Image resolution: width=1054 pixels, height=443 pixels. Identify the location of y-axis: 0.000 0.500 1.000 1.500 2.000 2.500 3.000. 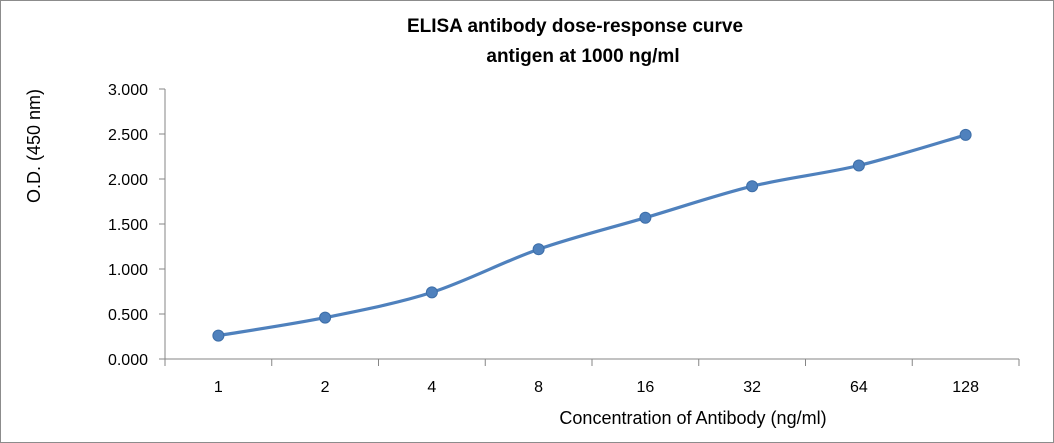
(137, 225).